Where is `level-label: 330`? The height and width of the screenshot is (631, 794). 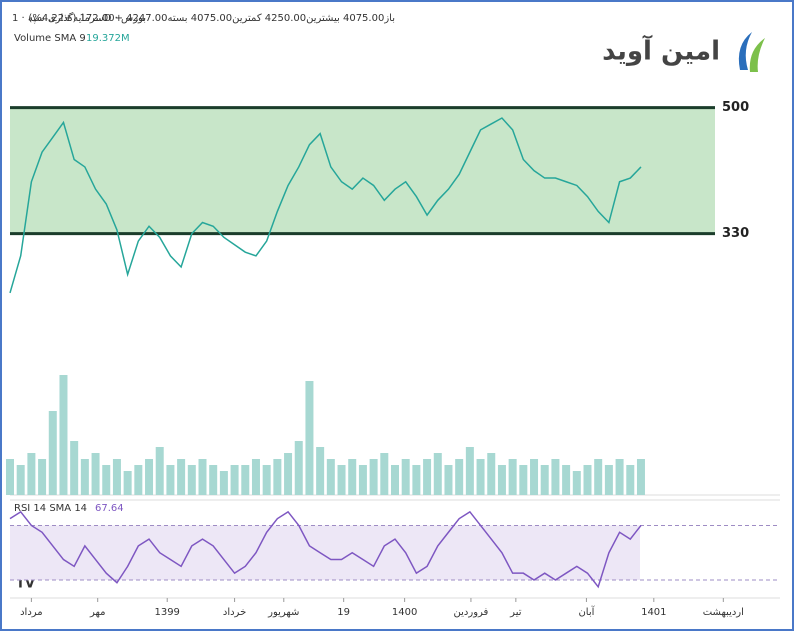
level-label: 330 is located at coordinates (735, 233).